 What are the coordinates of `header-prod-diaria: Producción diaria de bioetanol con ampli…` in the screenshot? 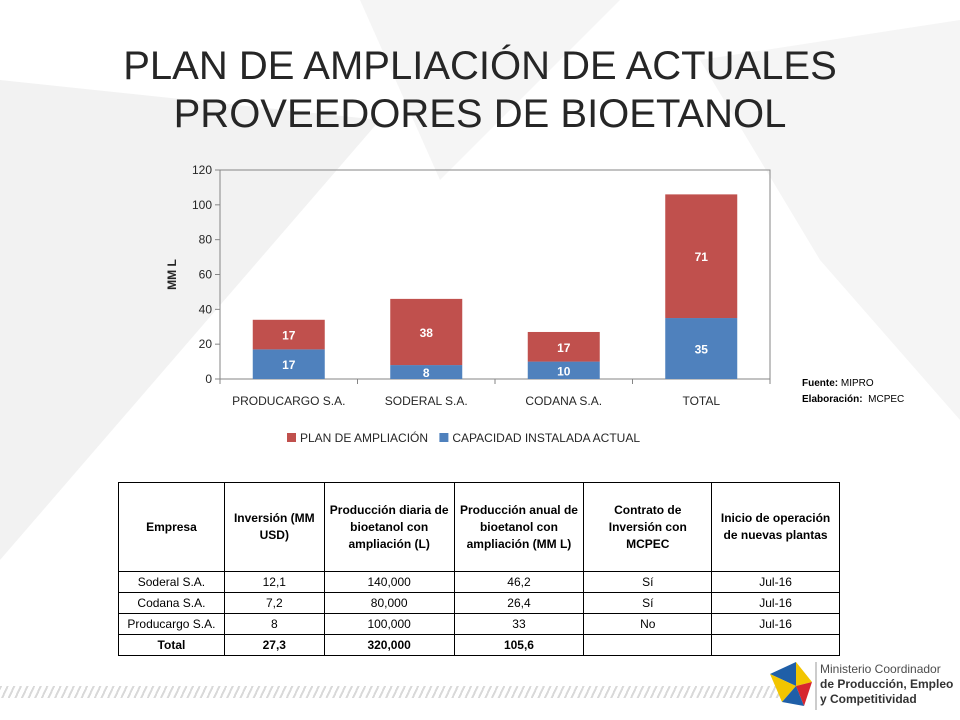 It's located at (389, 527).